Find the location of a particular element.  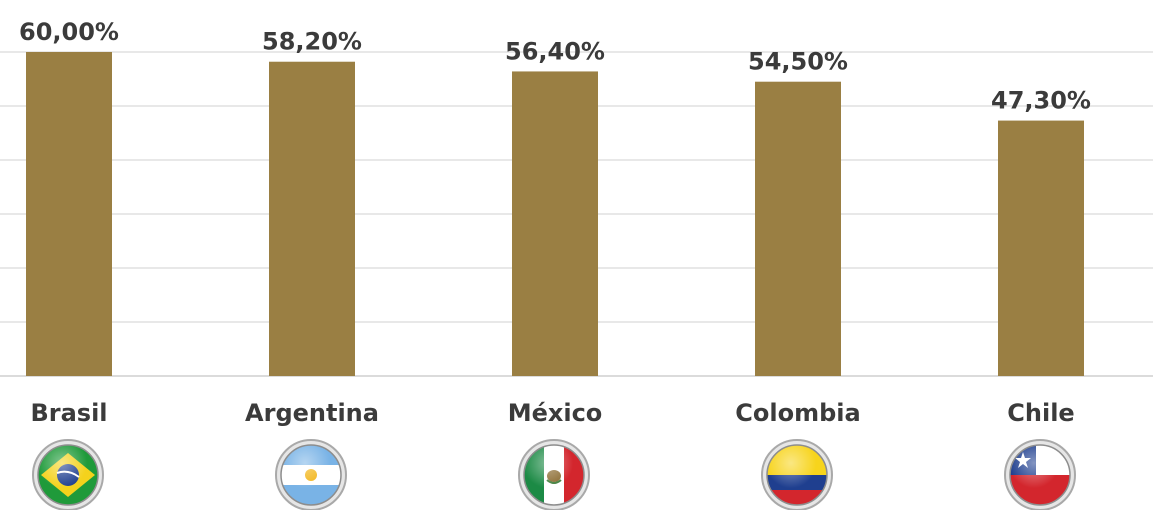

bar-colombia is located at coordinates (798, 228).